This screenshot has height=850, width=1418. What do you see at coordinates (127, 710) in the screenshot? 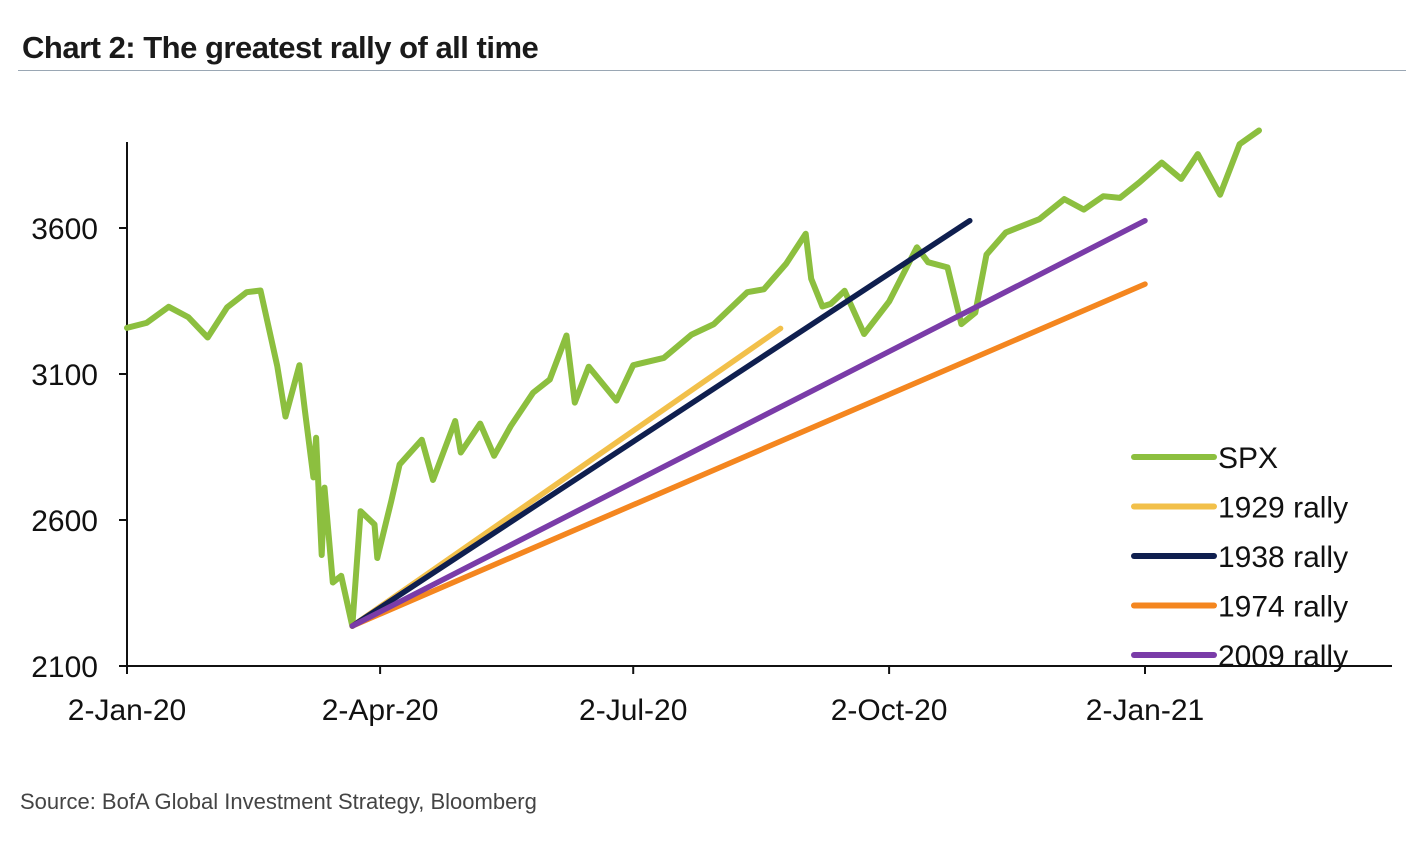
I see `x-tick-label: 2-Jan-20` at bounding box center [127, 710].